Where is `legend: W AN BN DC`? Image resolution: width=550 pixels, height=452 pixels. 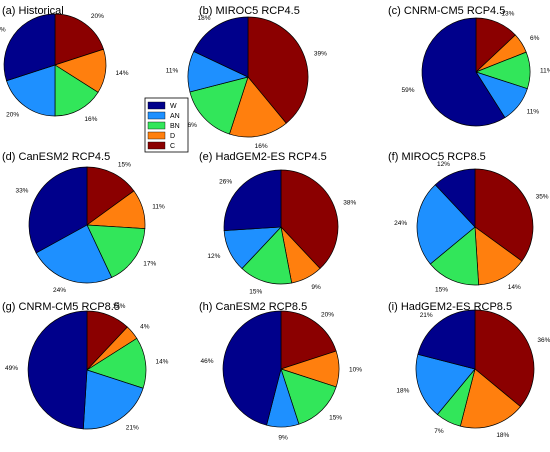 legend: W AN BN DC is located at coordinates (166, 125).